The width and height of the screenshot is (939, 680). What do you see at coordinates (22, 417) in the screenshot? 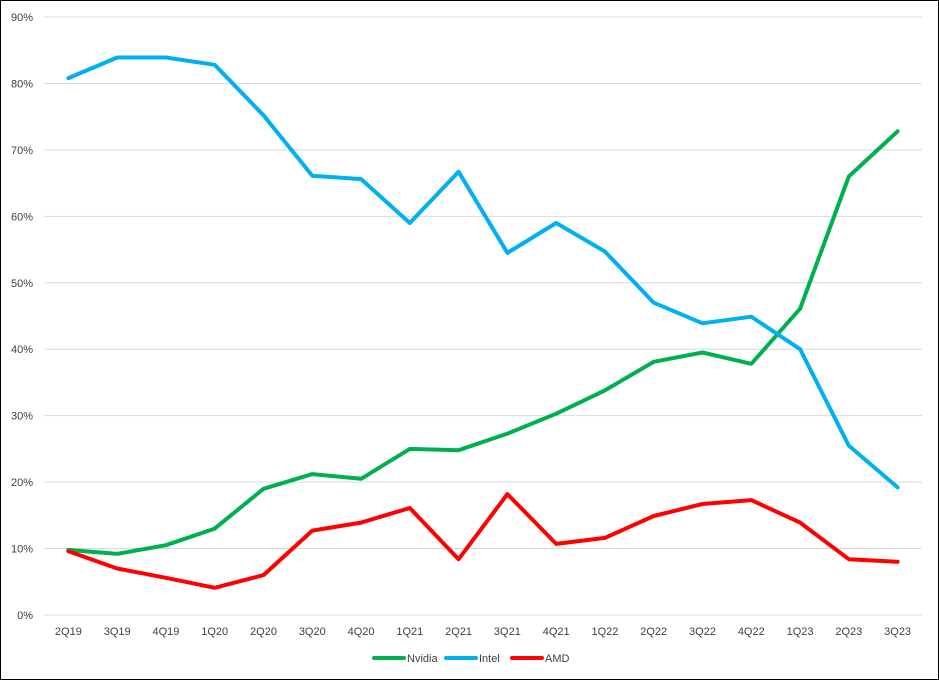
I see `y-tick-label: 30%` at bounding box center [22, 417].